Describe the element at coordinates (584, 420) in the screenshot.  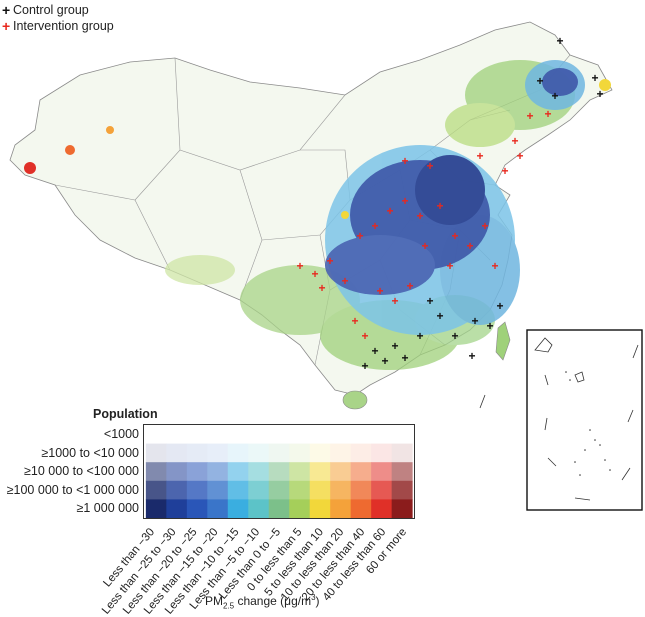
I see `south-china-sea-inset` at that location.